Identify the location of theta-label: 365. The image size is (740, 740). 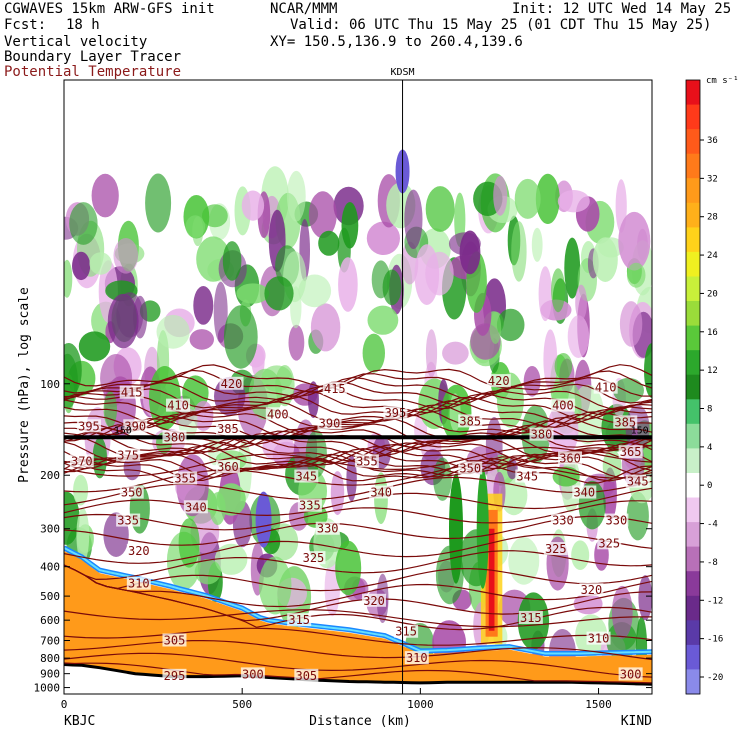
(631, 452).